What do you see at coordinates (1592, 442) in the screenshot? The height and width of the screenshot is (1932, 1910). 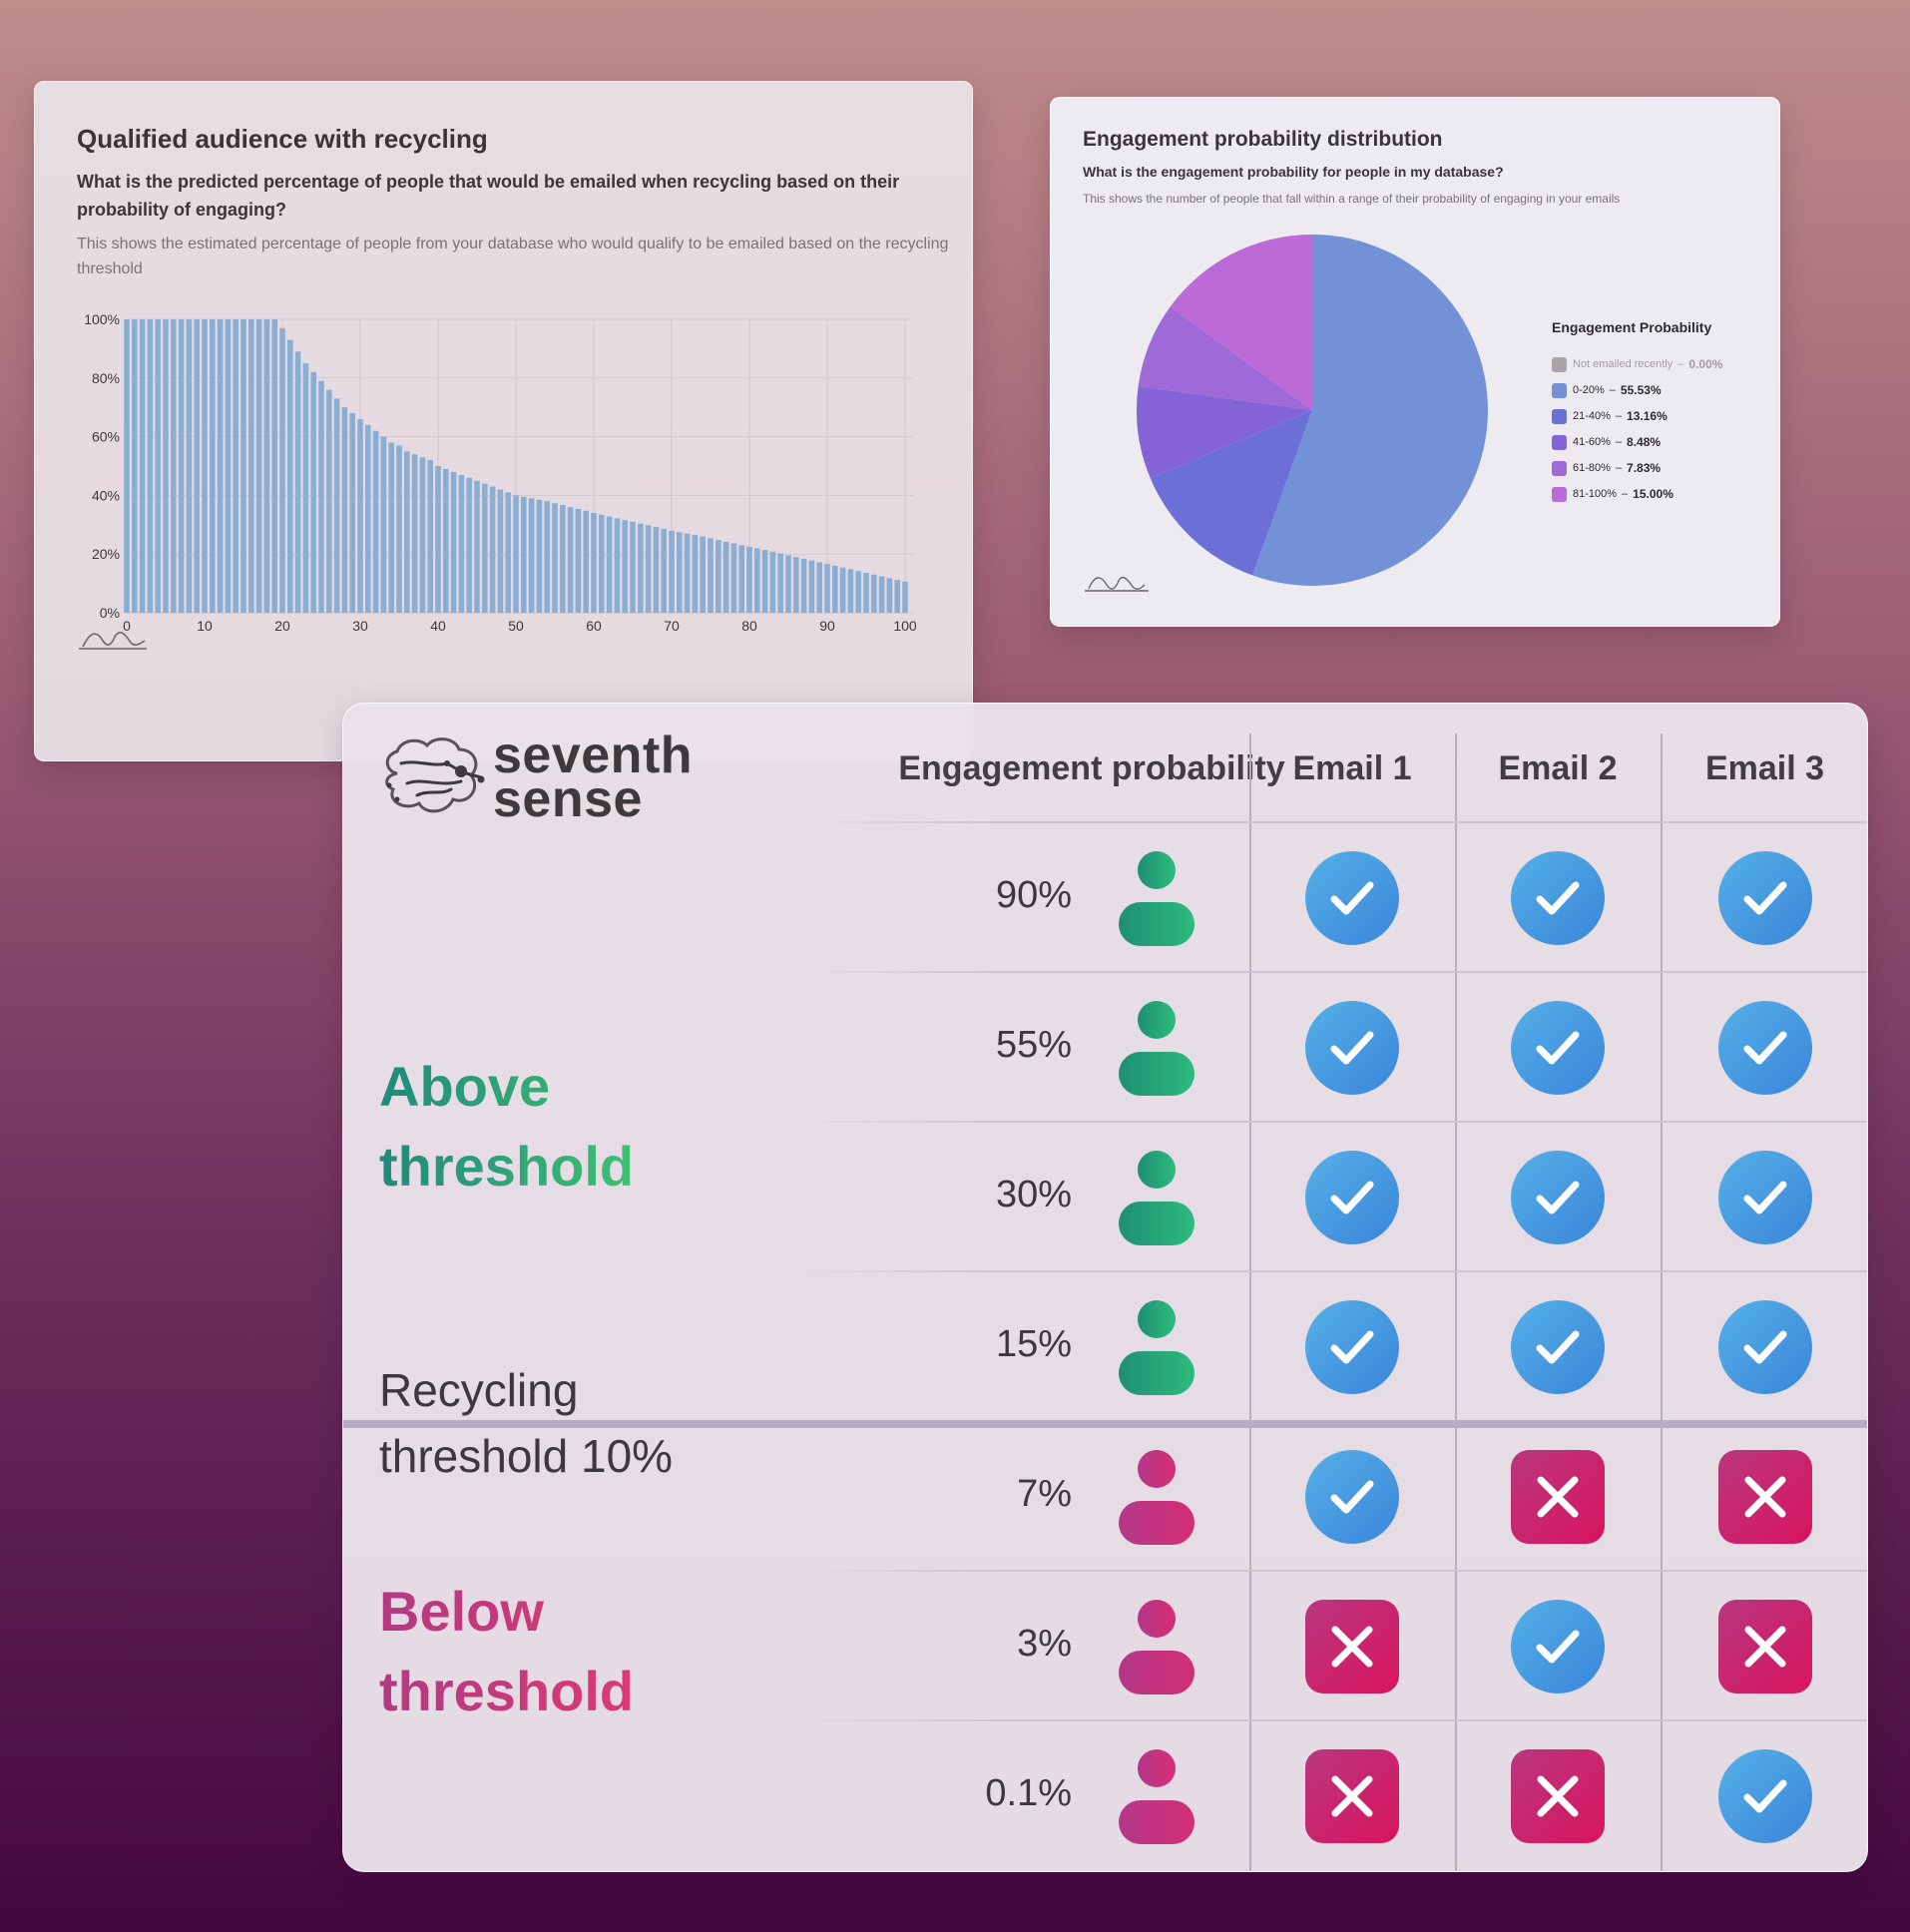 I see `legend-label: 41-60%` at bounding box center [1592, 442].